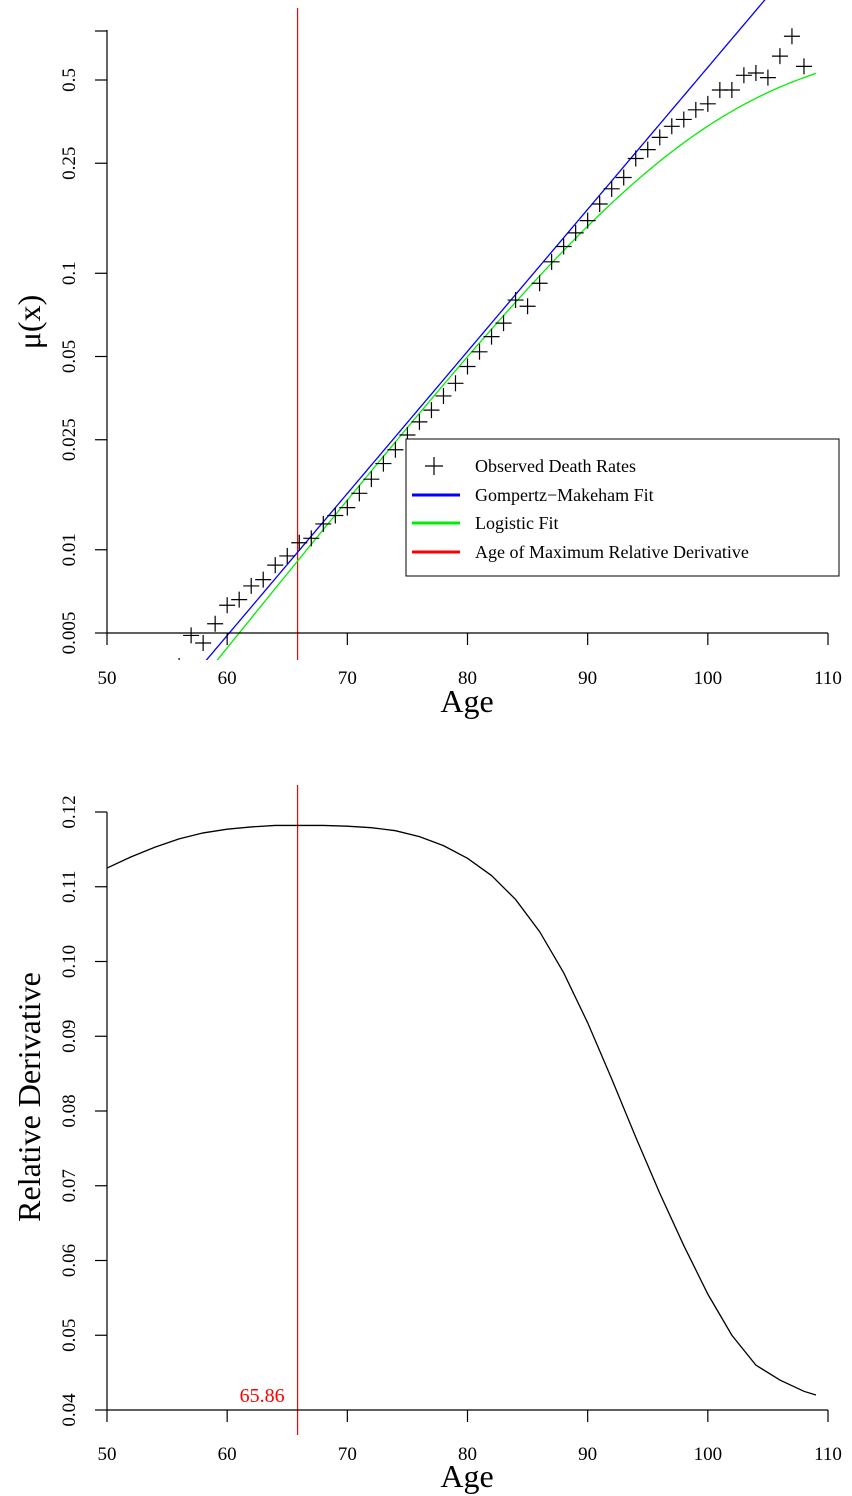  What do you see at coordinates (69, 811) in the screenshot?
I see `bottom-y-tick-label: 0.12` at bounding box center [69, 811].